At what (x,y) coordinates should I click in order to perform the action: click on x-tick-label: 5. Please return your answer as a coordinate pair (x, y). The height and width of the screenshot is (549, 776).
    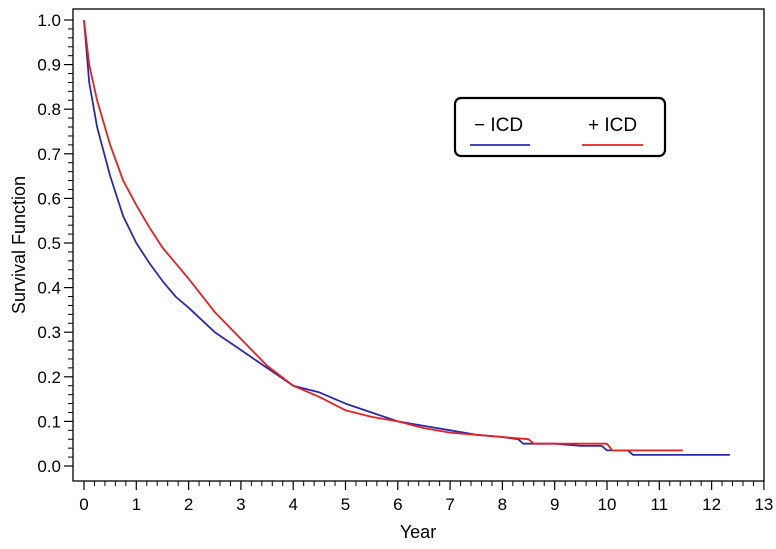
    Looking at the image, I should click on (345, 504).